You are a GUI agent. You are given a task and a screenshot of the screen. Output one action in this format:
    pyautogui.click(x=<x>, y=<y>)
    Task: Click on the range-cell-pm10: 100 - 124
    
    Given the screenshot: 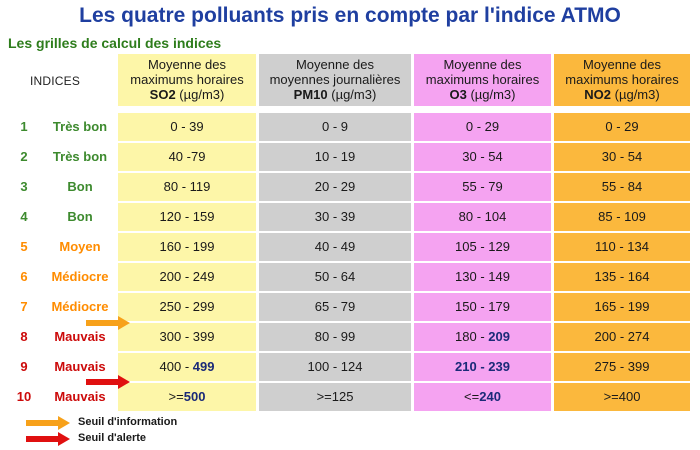 What is the action you would take?
    pyautogui.click(x=335, y=367)
    